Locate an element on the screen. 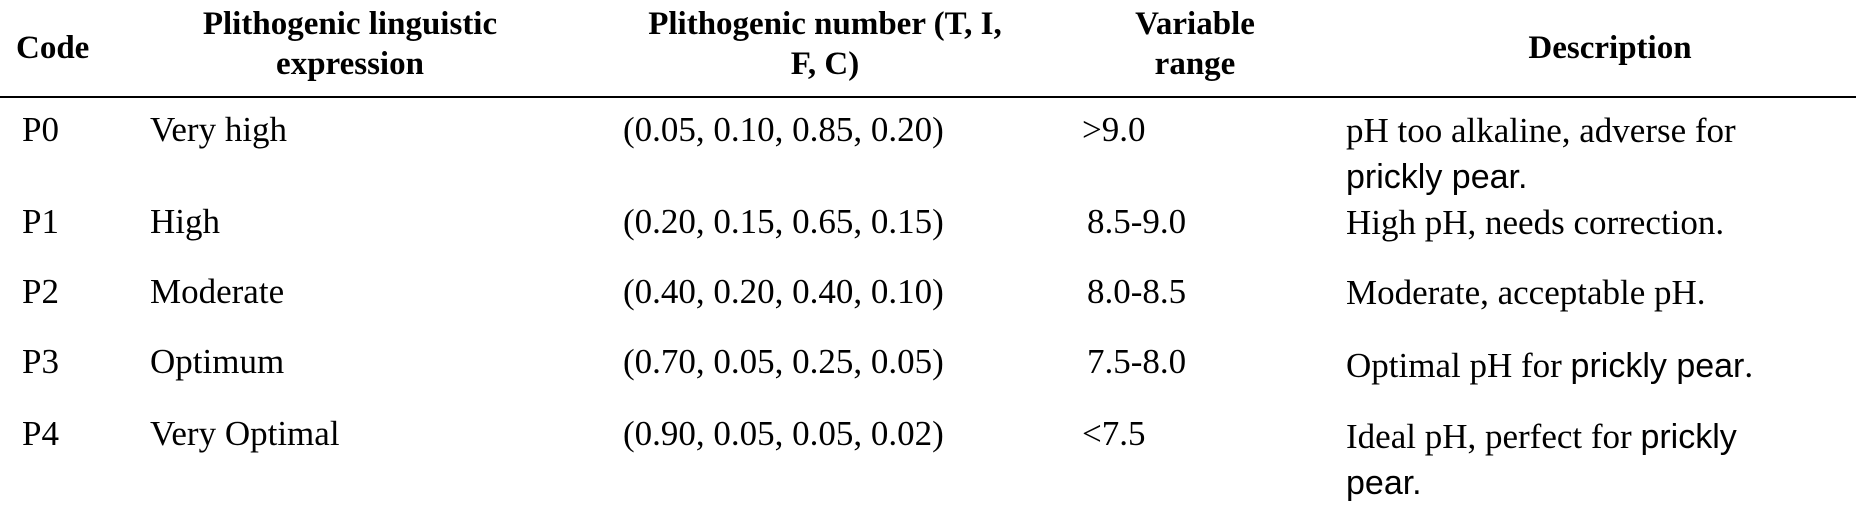 The width and height of the screenshot is (1856, 508). cell-range: 8.0-8.5 is located at coordinates (1137, 291).